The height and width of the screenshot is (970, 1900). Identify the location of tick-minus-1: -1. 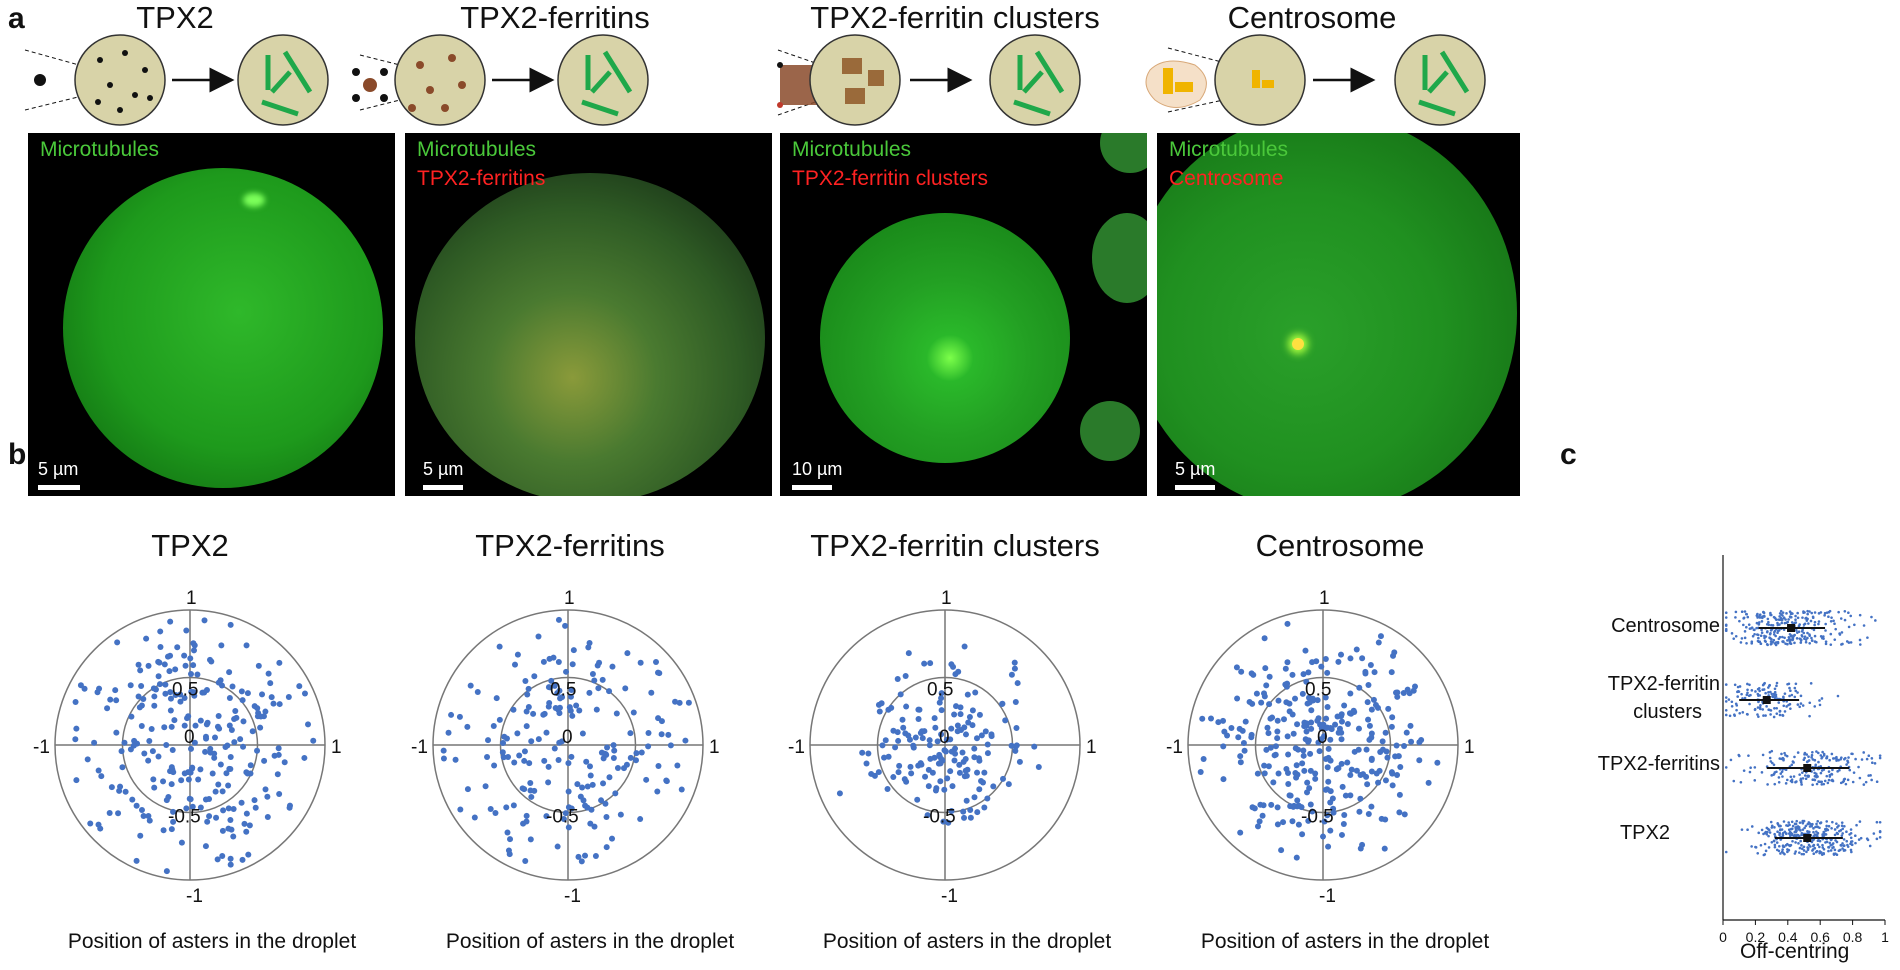
(194, 896).